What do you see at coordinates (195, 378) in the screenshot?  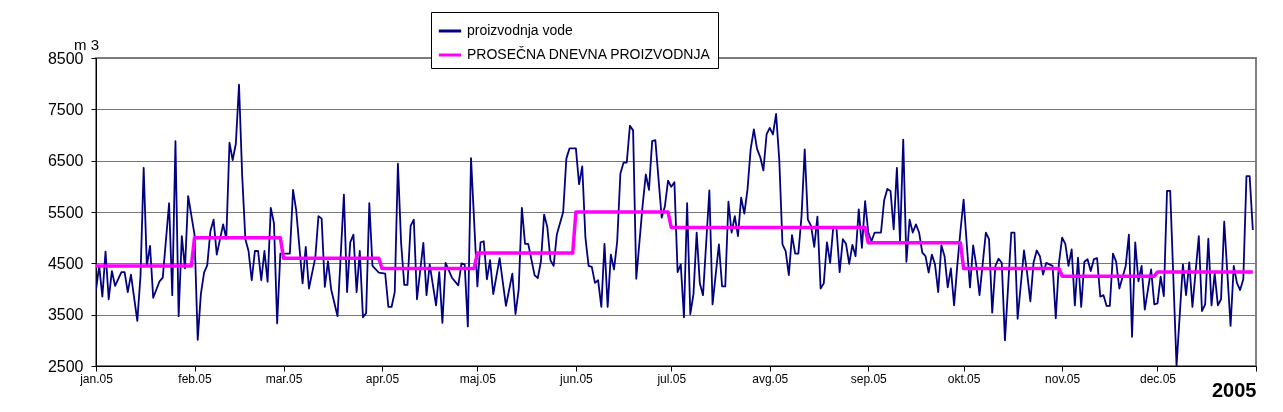 I see `x-tick-label: feb.05` at bounding box center [195, 378].